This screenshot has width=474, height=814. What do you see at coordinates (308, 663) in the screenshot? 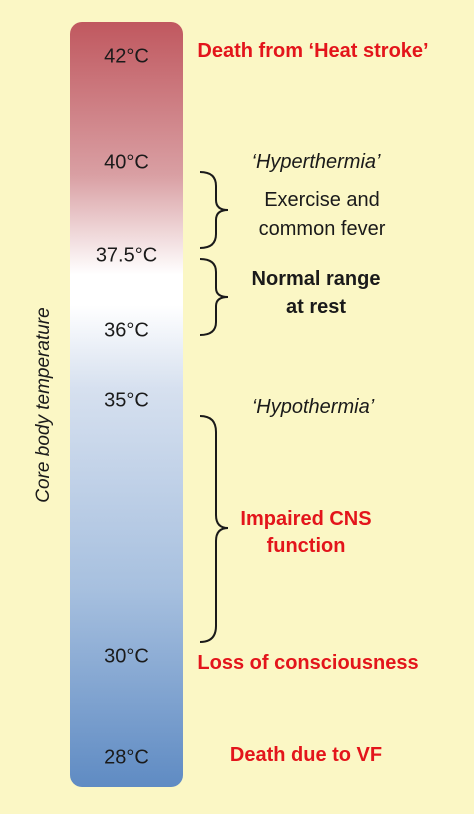
I see `loss-of-consciousness-label: Loss of consciousness` at bounding box center [308, 663].